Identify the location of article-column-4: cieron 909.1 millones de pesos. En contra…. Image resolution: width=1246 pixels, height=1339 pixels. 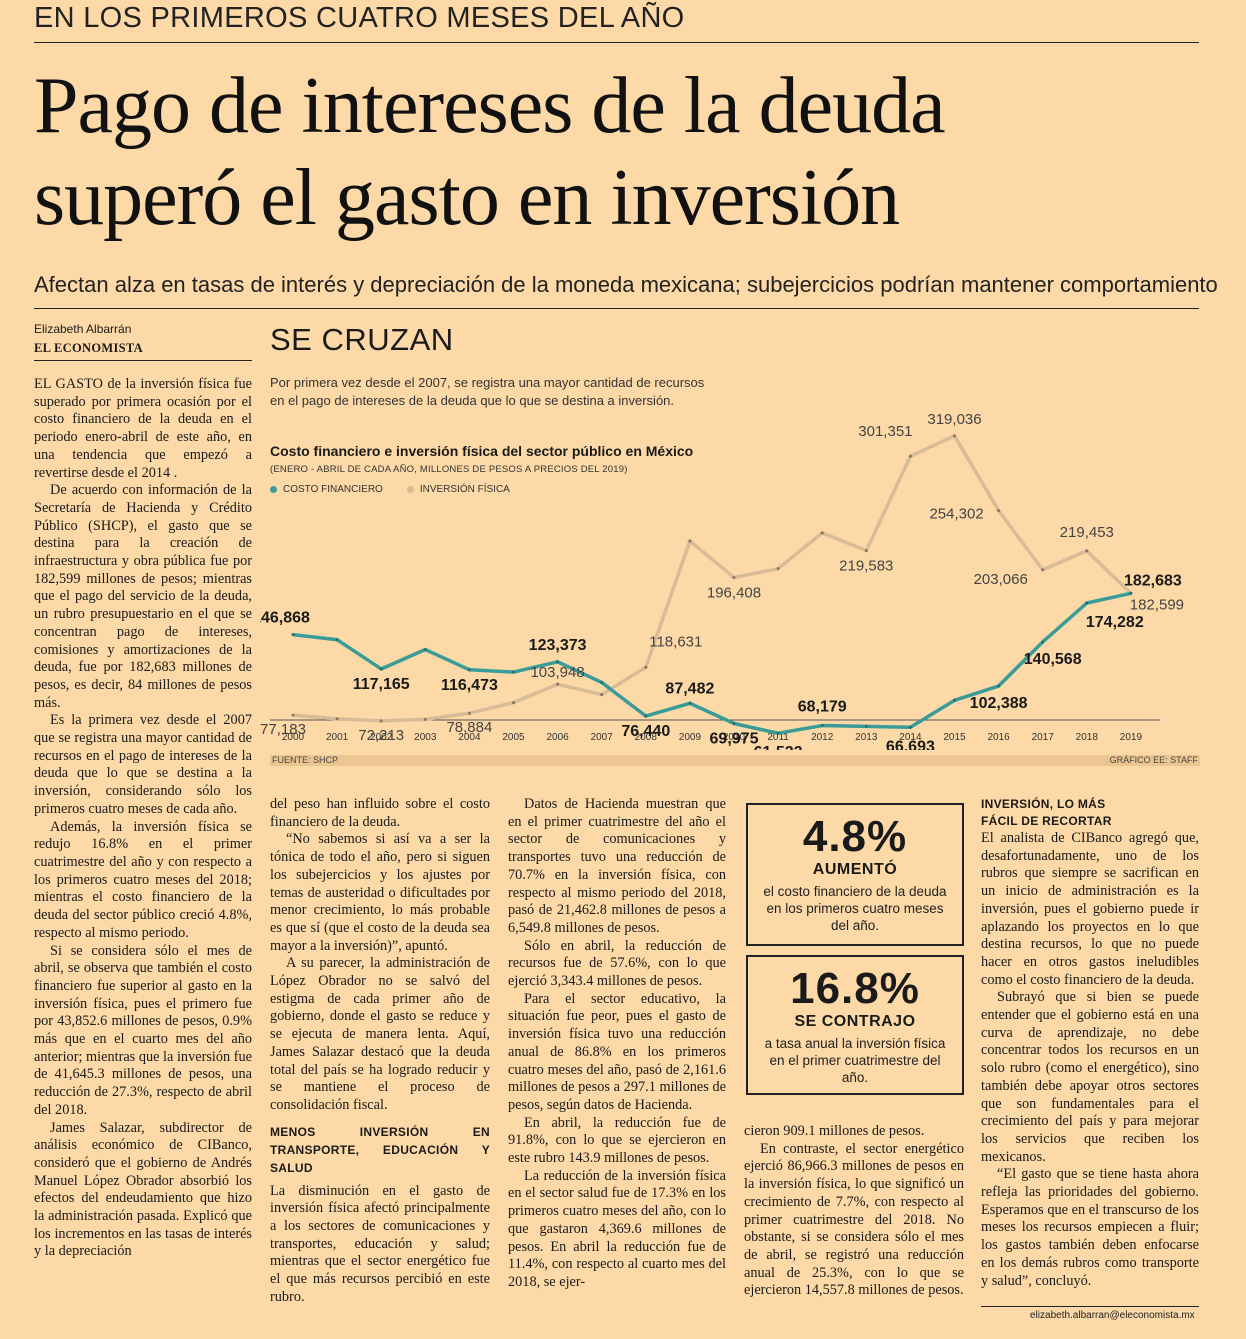
(854, 1211).